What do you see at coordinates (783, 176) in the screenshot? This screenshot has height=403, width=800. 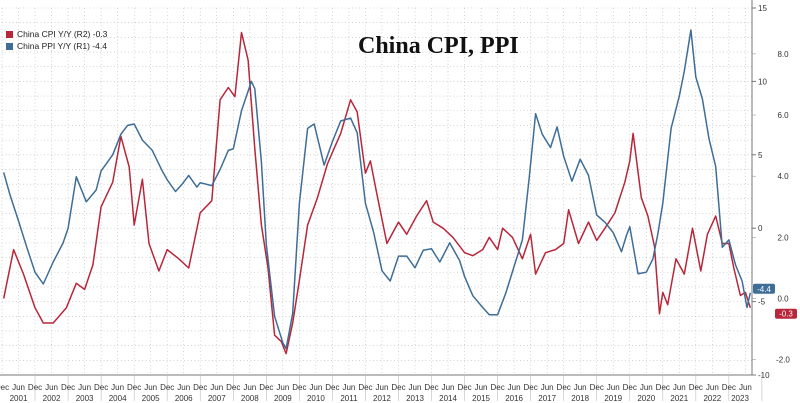 I see `r2-tick-label: 4.0` at bounding box center [783, 176].